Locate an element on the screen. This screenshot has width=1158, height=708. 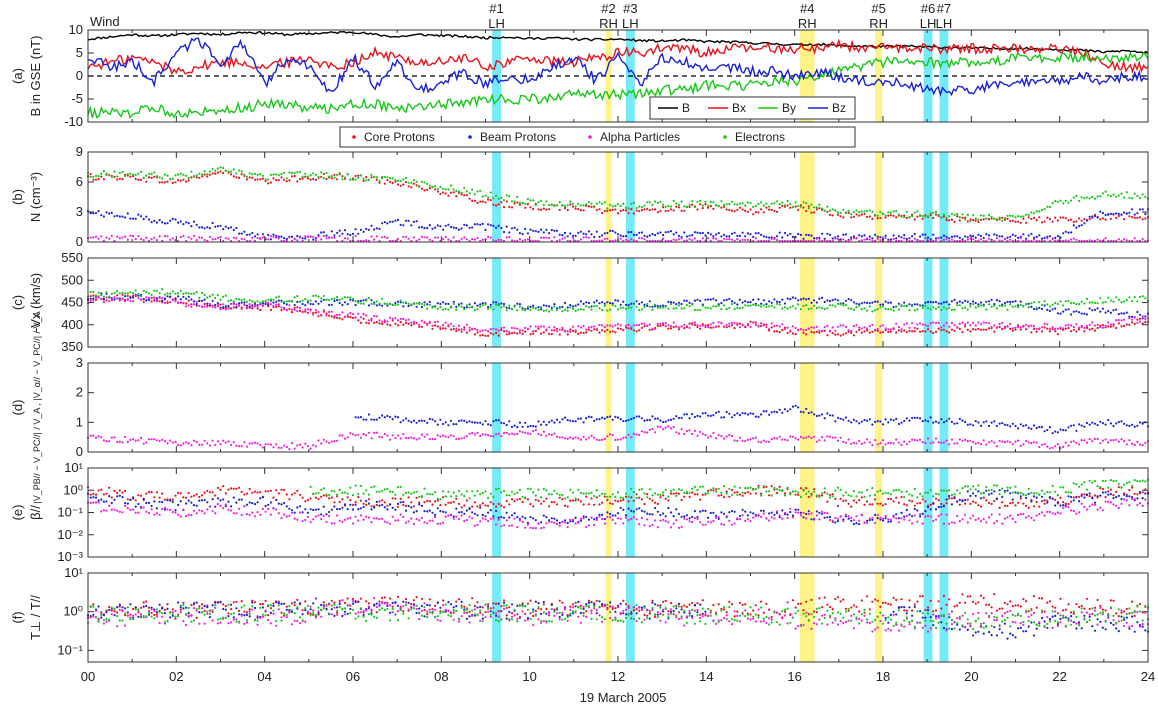
y-tick-label-2-1: 3 is located at coordinates (79, 211).